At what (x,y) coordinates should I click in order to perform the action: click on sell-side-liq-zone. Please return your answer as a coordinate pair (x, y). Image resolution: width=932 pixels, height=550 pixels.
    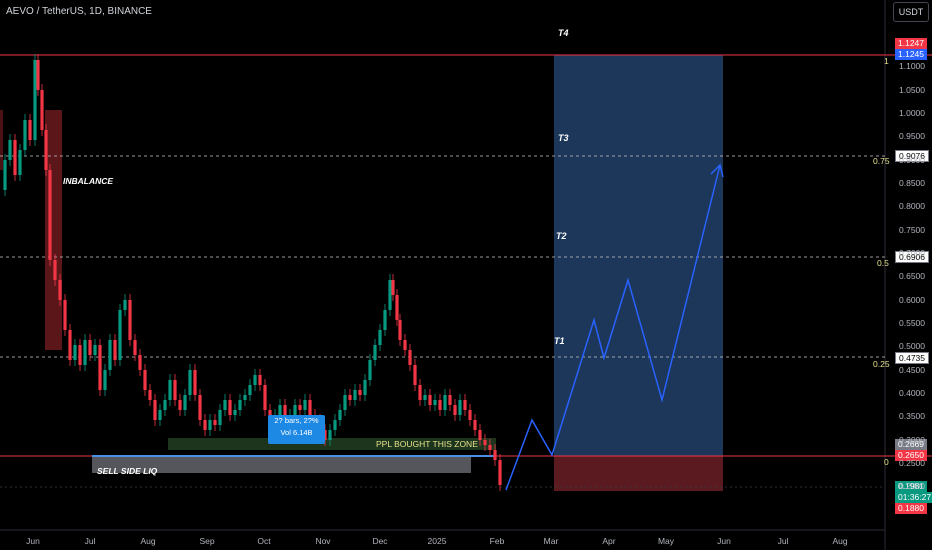
    Looking at the image, I should click on (281, 464).